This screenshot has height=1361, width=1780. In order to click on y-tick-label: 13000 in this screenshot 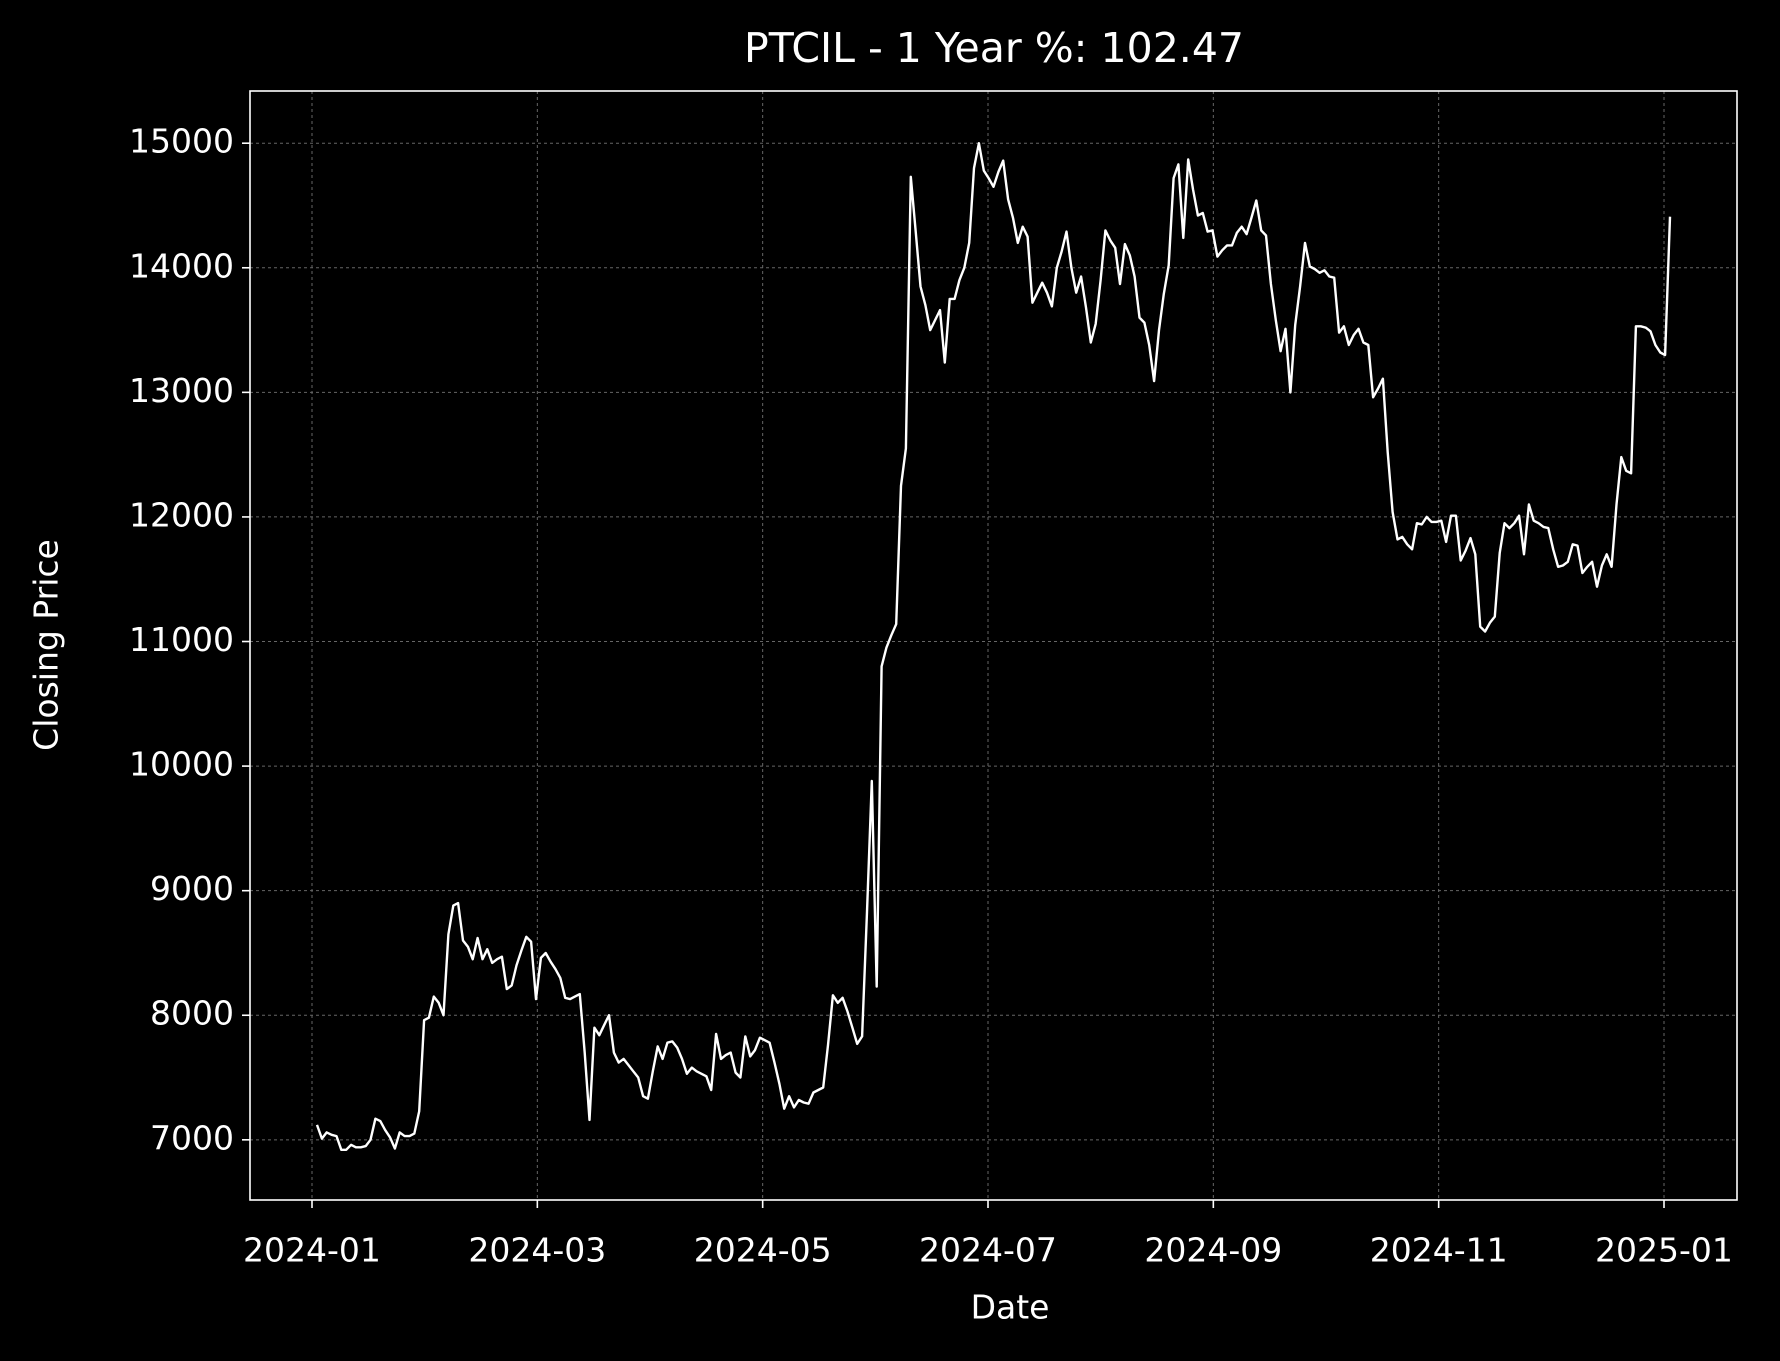, I will do `click(181, 390)`.